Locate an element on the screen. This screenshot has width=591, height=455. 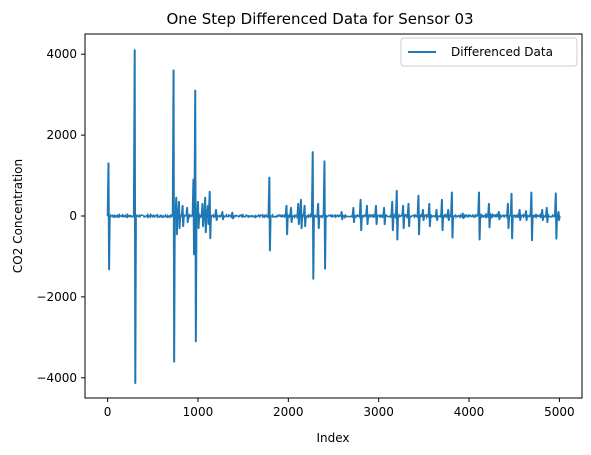
x-tick-label: 3000 is located at coordinates (378, 412).